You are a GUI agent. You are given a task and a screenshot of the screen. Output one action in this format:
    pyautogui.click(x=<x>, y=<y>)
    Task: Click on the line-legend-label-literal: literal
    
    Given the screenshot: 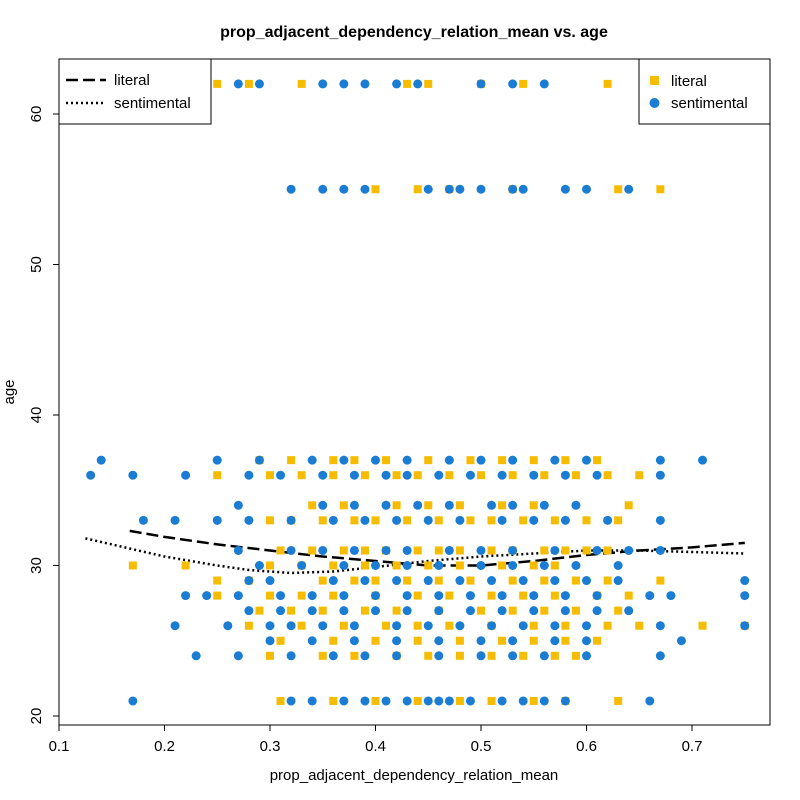 What is the action you would take?
    pyautogui.click(x=132, y=80)
    